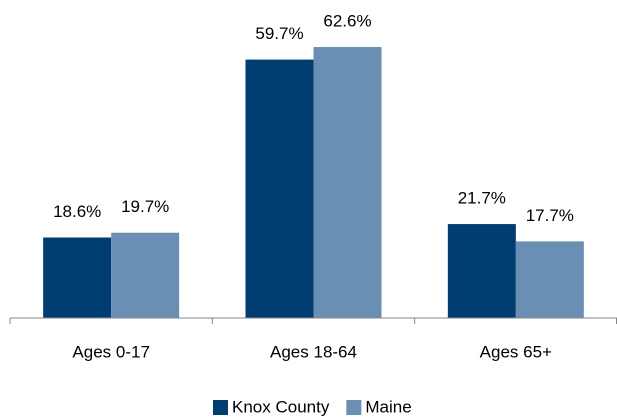 This screenshot has width=617, height=420. Describe the element at coordinates (313, 351) in the screenshot. I see `x-tick-label: Ages 18-64` at that location.